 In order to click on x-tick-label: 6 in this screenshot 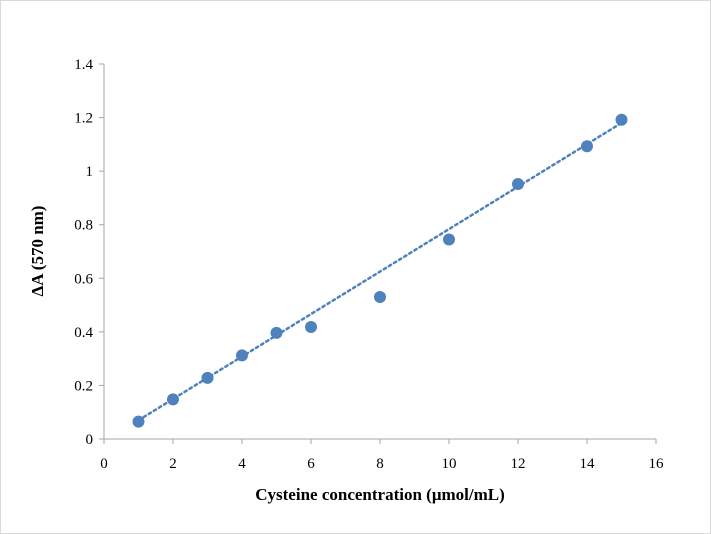, I will do `click(311, 464)`.